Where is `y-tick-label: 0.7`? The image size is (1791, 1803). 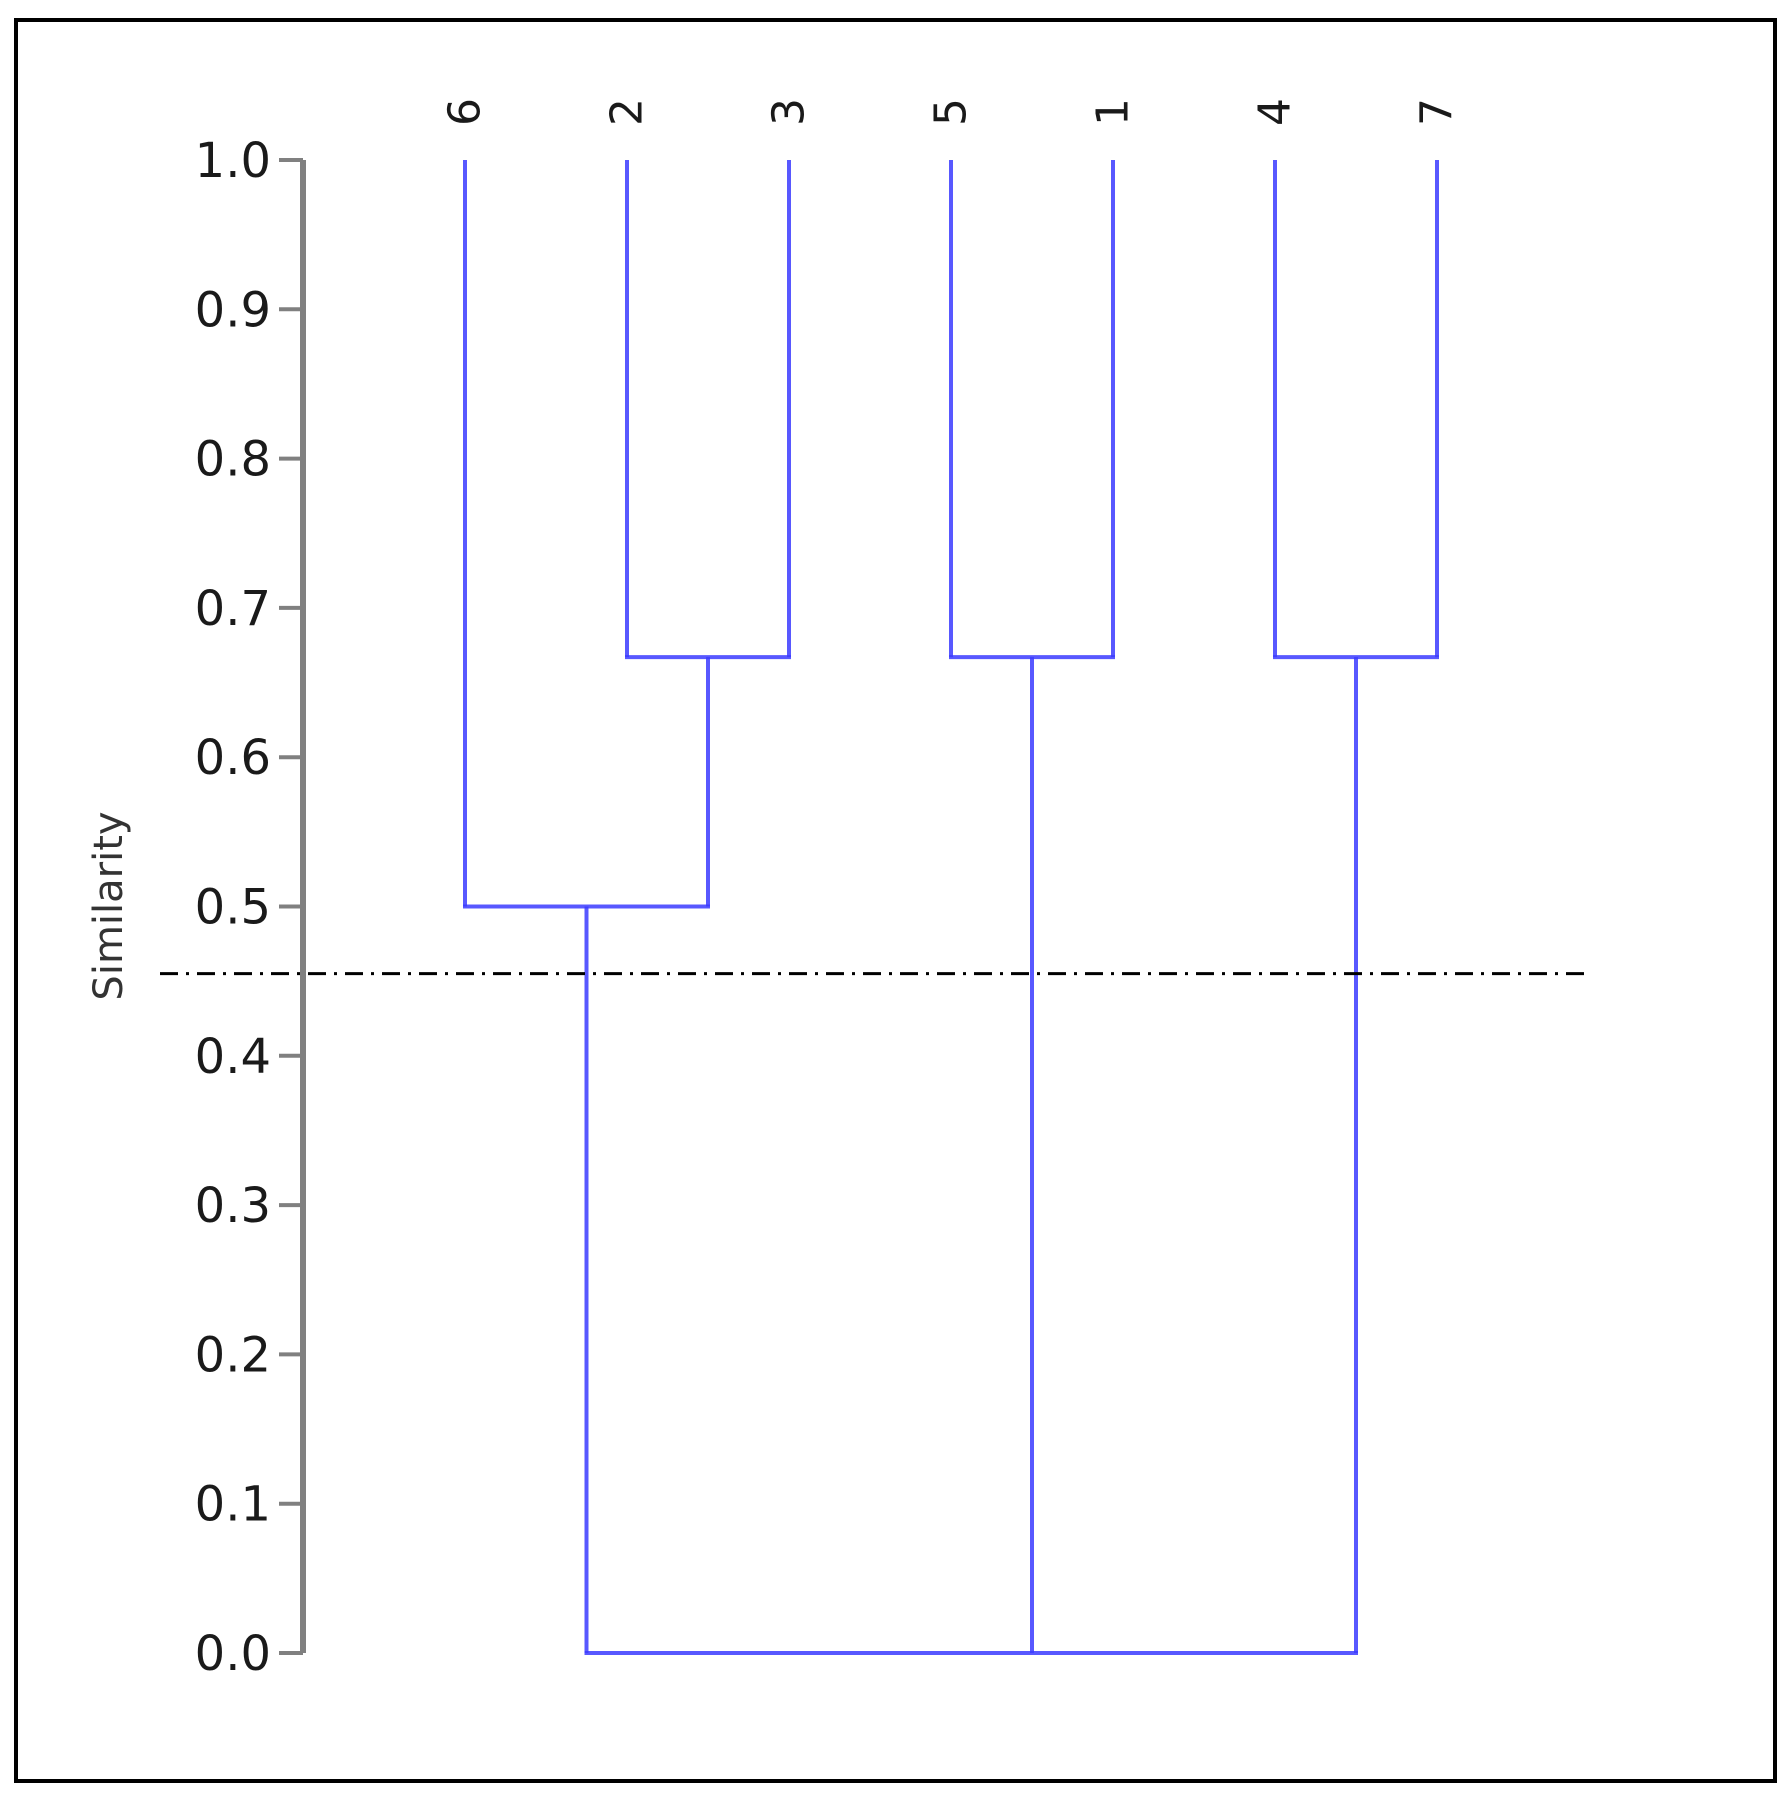
y-tick-label: 0.7 is located at coordinates (233, 609).